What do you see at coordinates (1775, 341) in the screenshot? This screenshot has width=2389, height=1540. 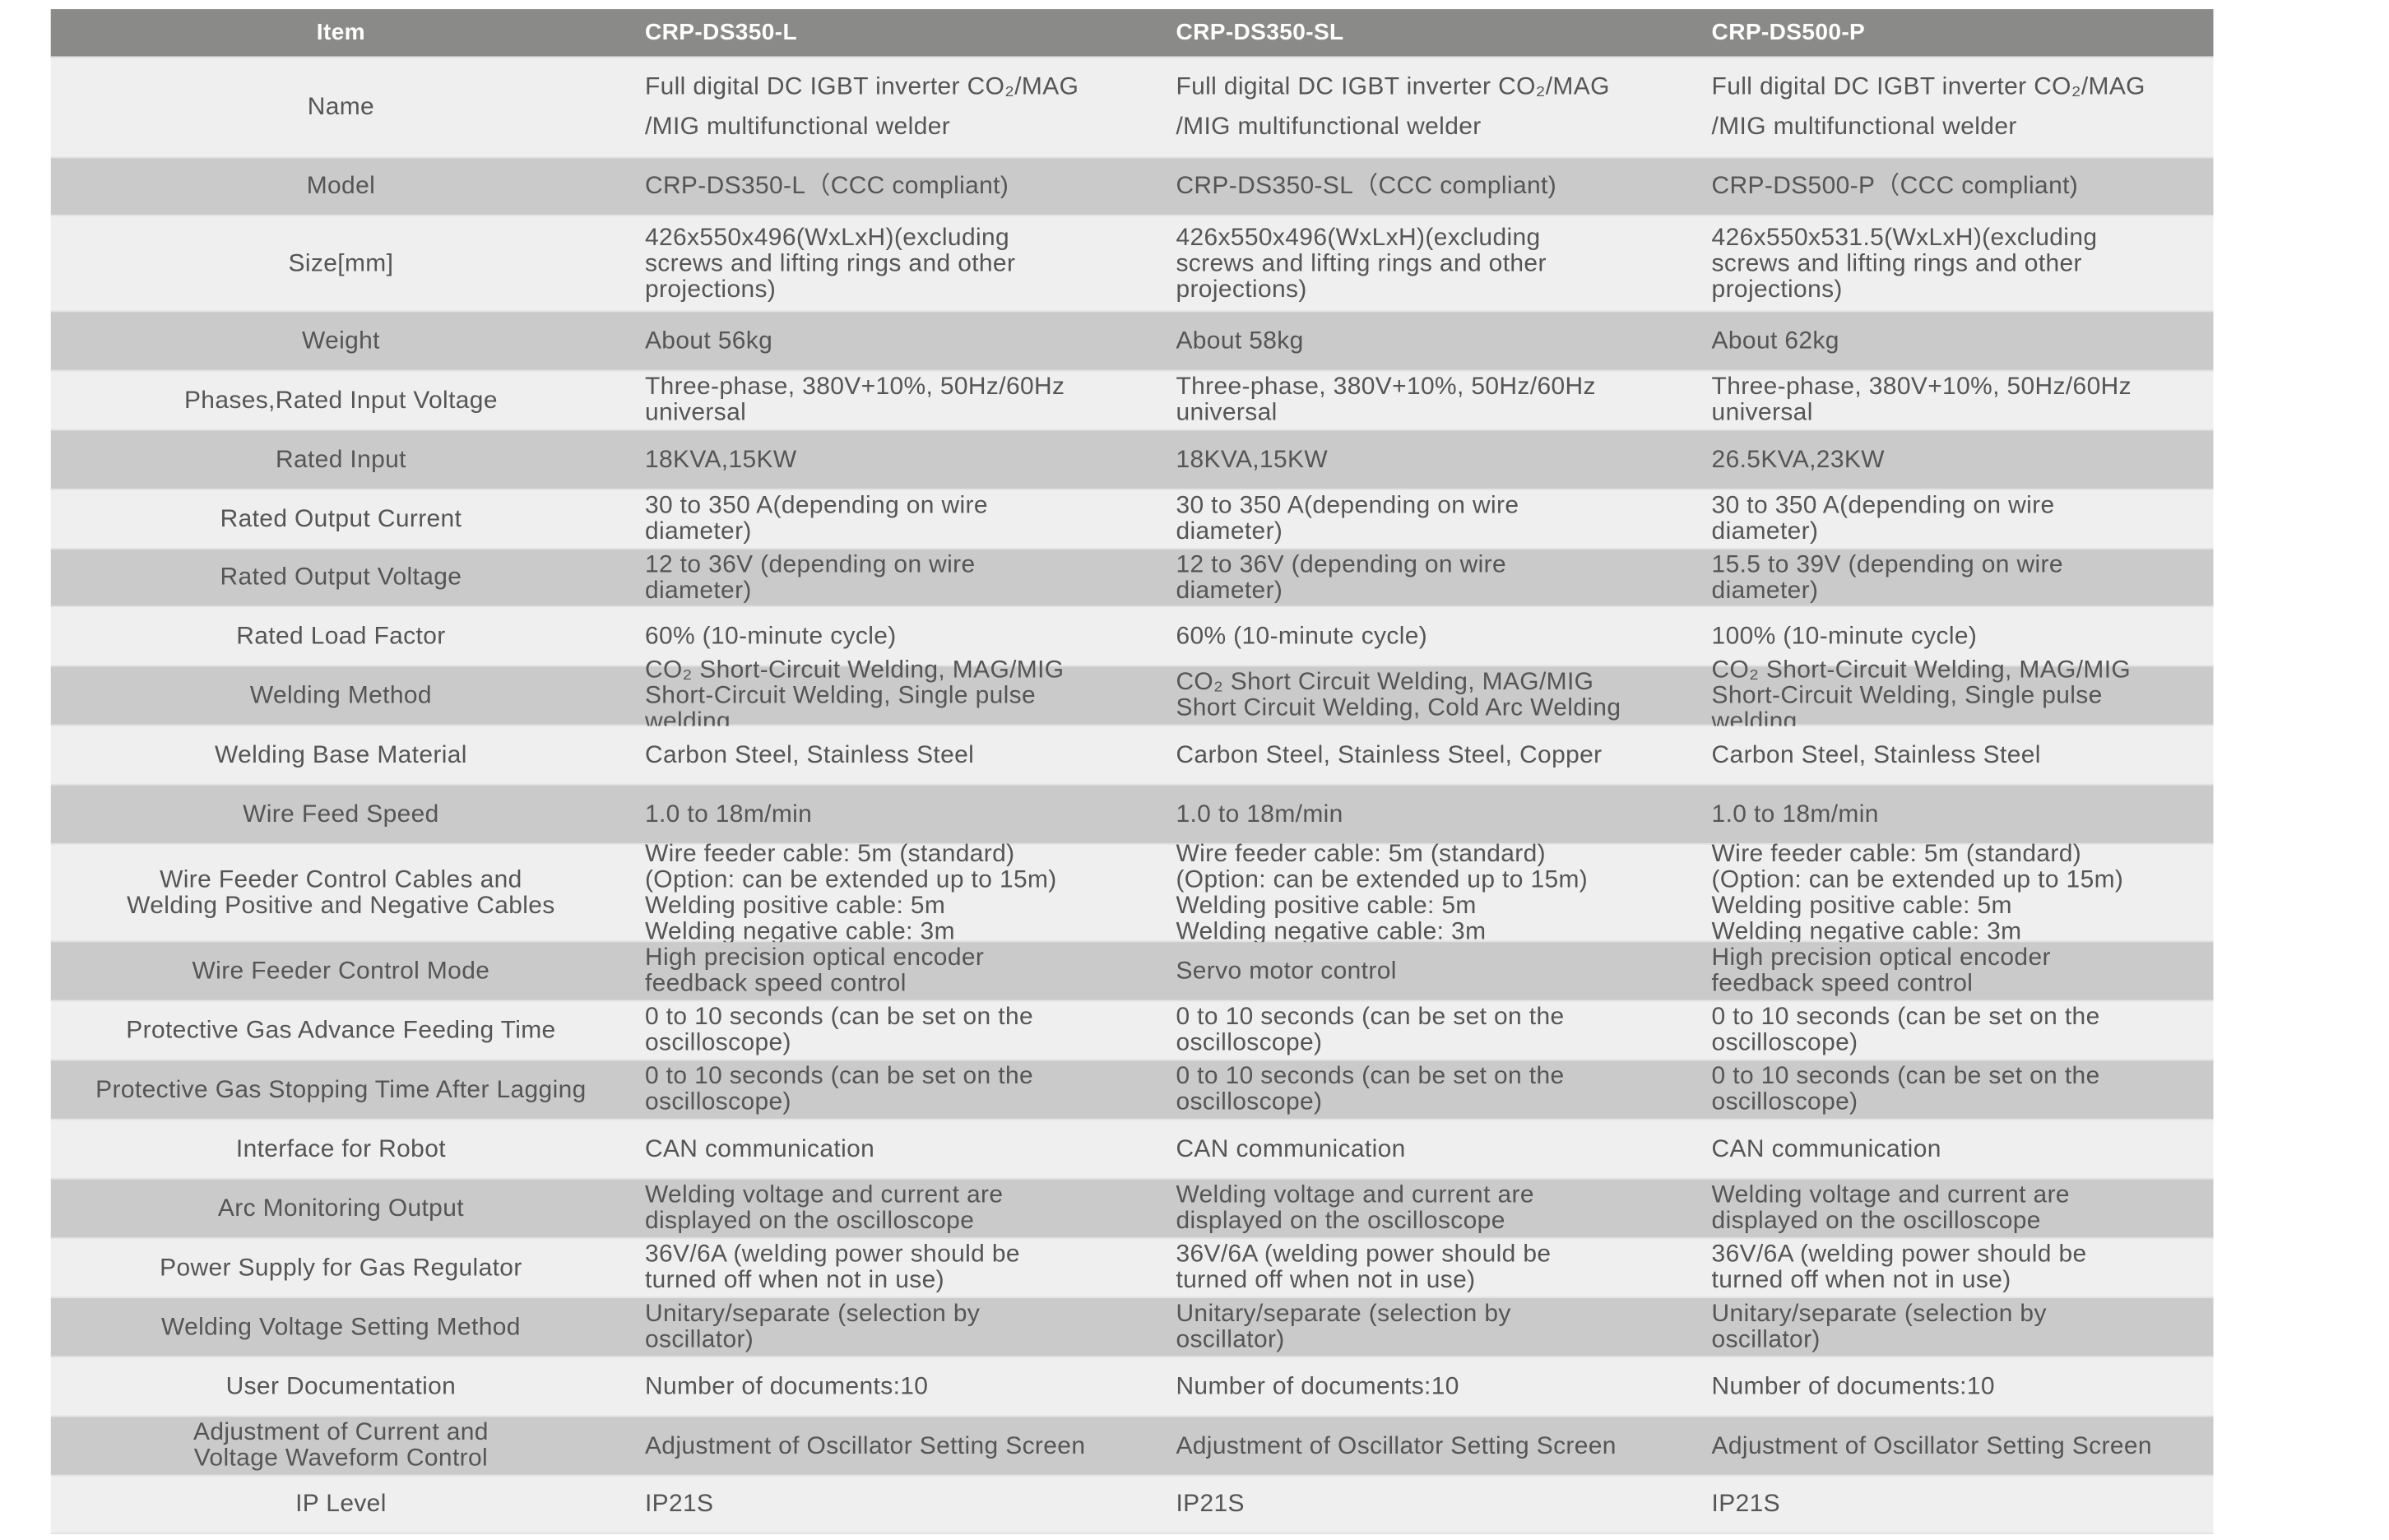 I see `cell-model-3: About 62kg` at bounding box center [1775, 341].